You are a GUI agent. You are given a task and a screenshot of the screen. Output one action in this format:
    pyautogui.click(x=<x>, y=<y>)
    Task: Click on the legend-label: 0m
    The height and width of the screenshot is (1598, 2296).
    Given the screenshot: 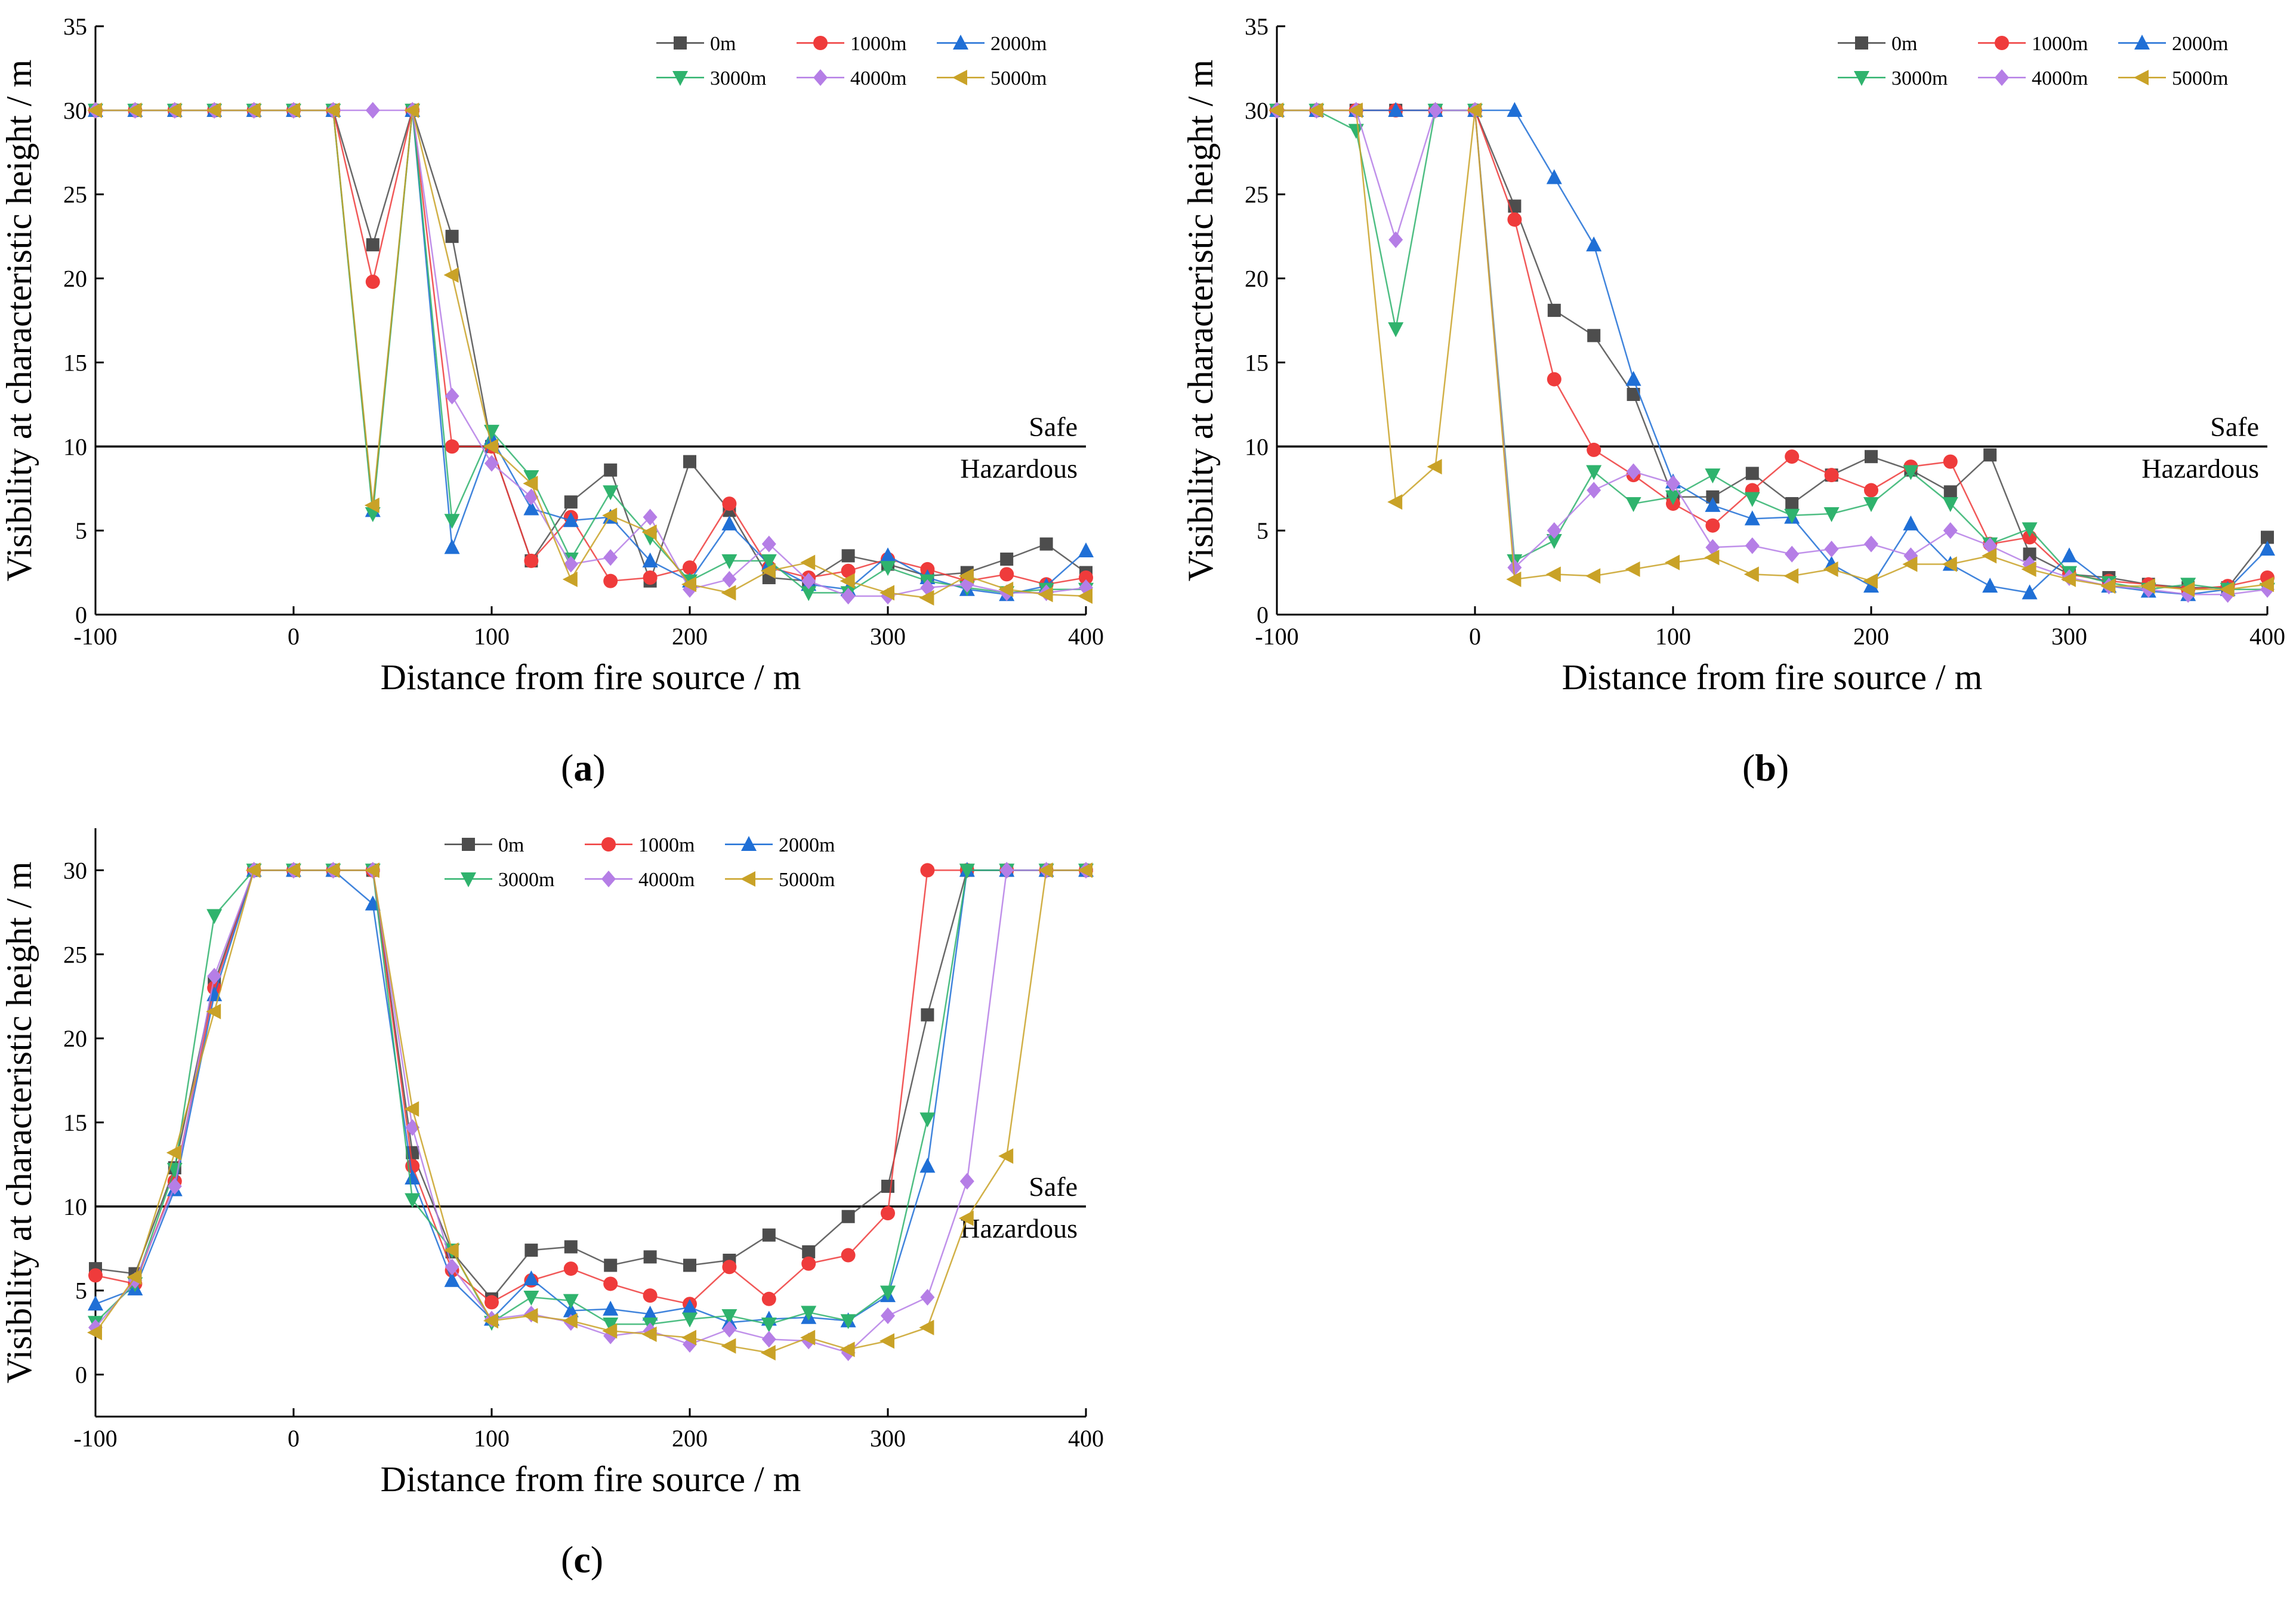 What is the action you would take?
    pyautogui.click(x=1904, y=44)
    